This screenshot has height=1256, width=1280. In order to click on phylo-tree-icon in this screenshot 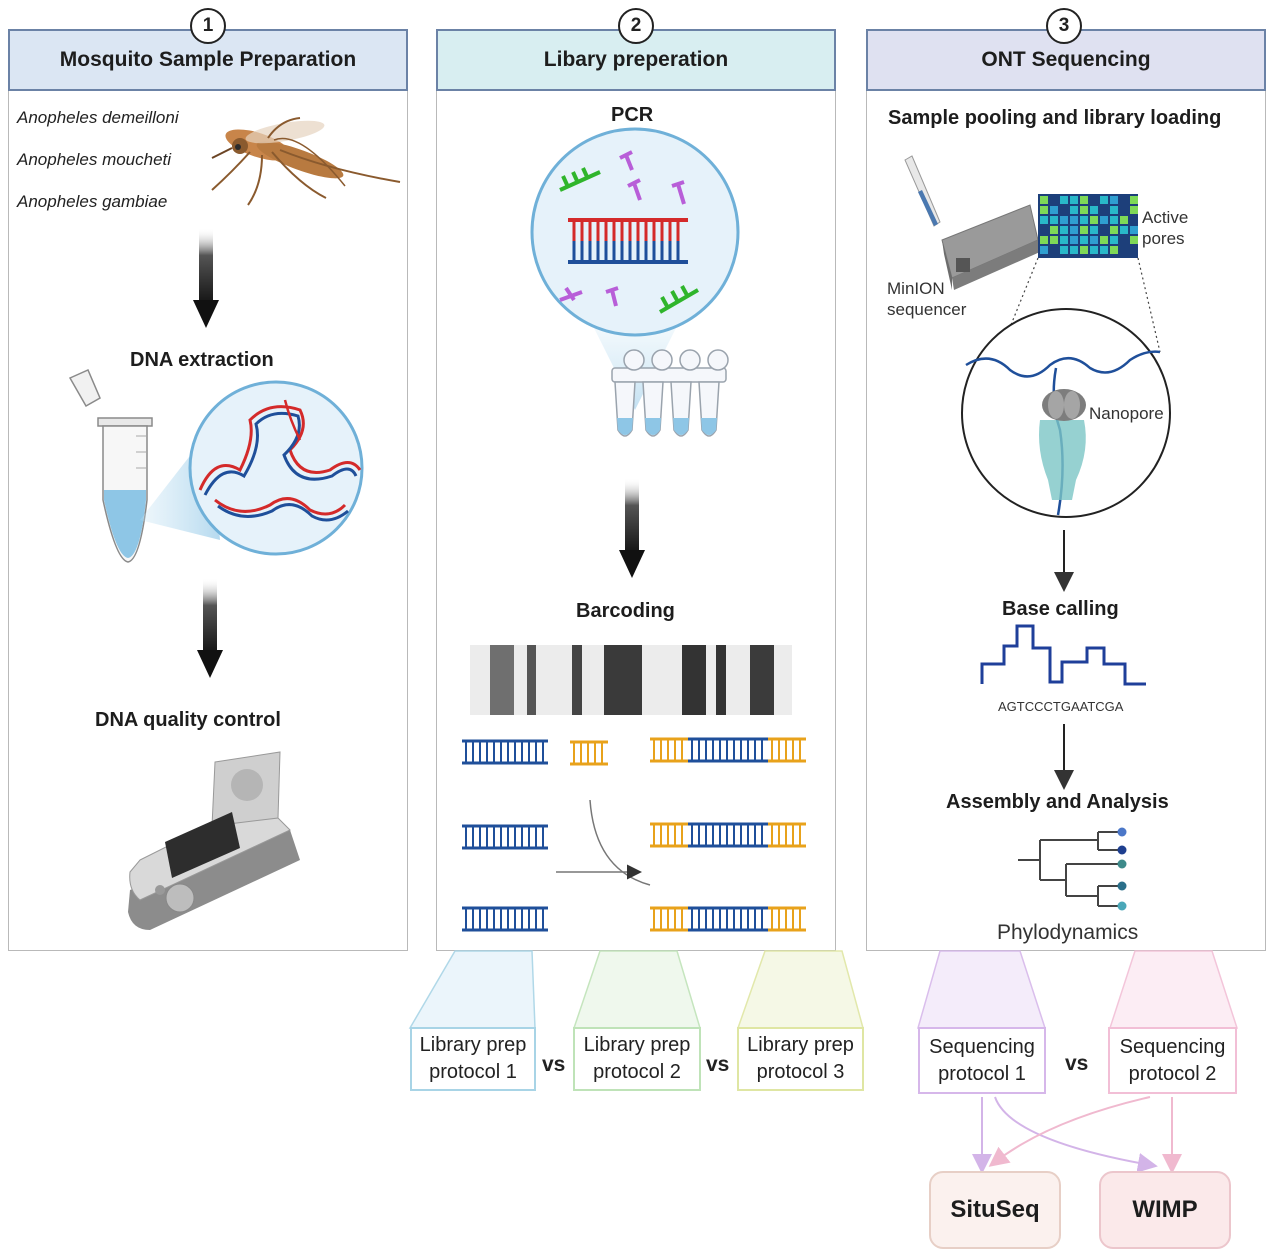, I will do `click(1069, 869)`.